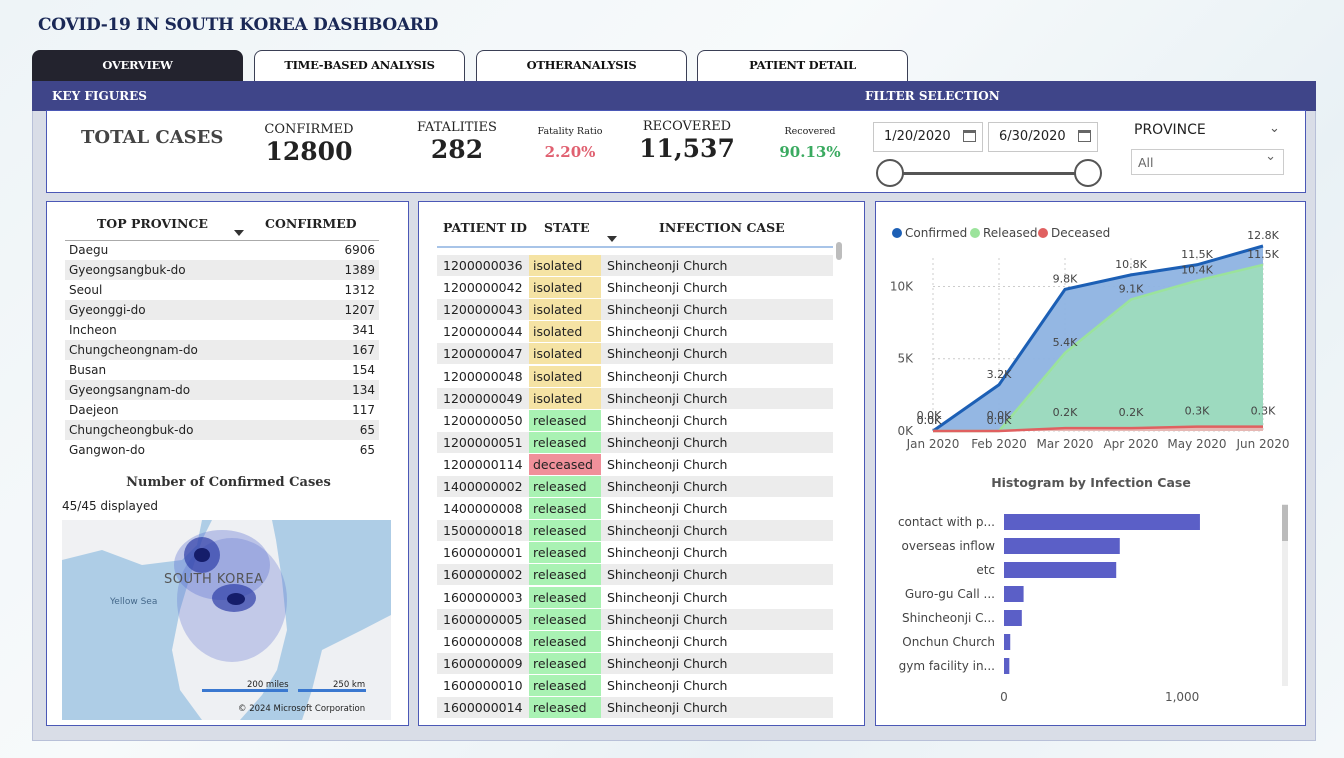 The height and width of the screenshot is (758, 1344). What do you see at coordinates (635, 685) in the screenshot?
I see `table-row: 1600000010 released Shincheonji Church` at bounding box center [635, 685].